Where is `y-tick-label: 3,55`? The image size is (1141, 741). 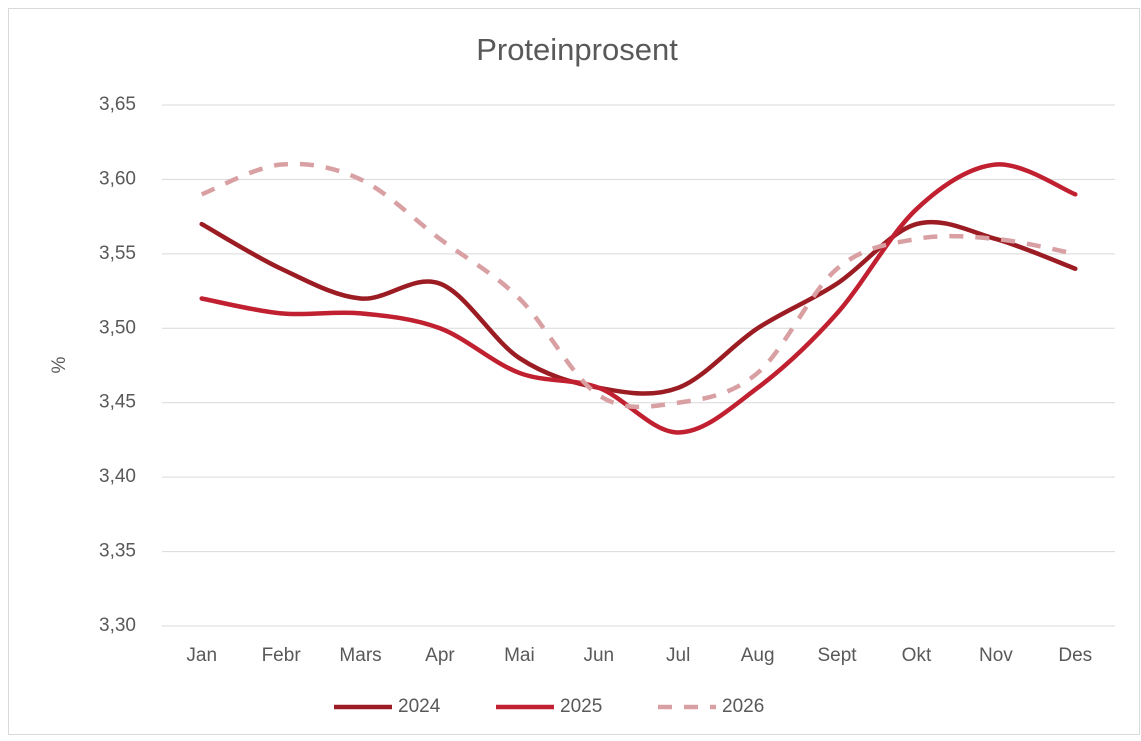
y-tick-label: 3,55 is located at coordinates (117, 253).